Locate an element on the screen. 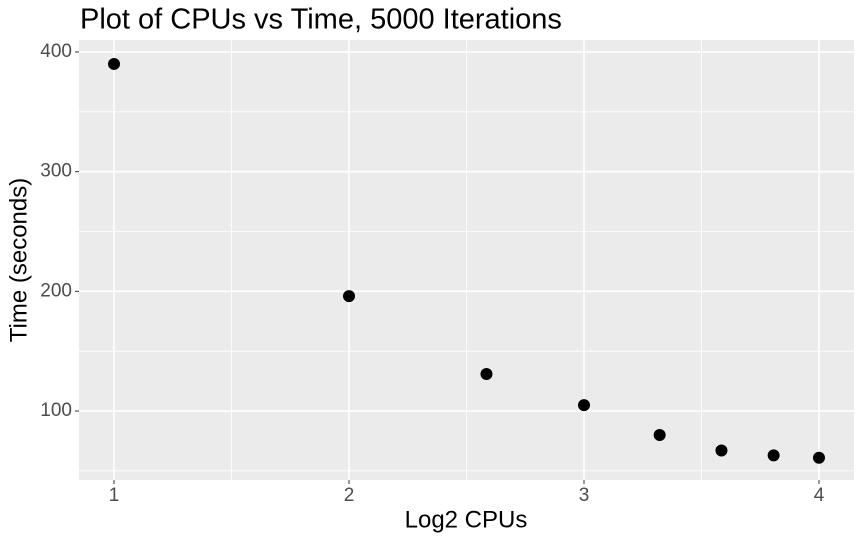  y-axis-label: Time (seconds) is located at coordinates (18, 260).